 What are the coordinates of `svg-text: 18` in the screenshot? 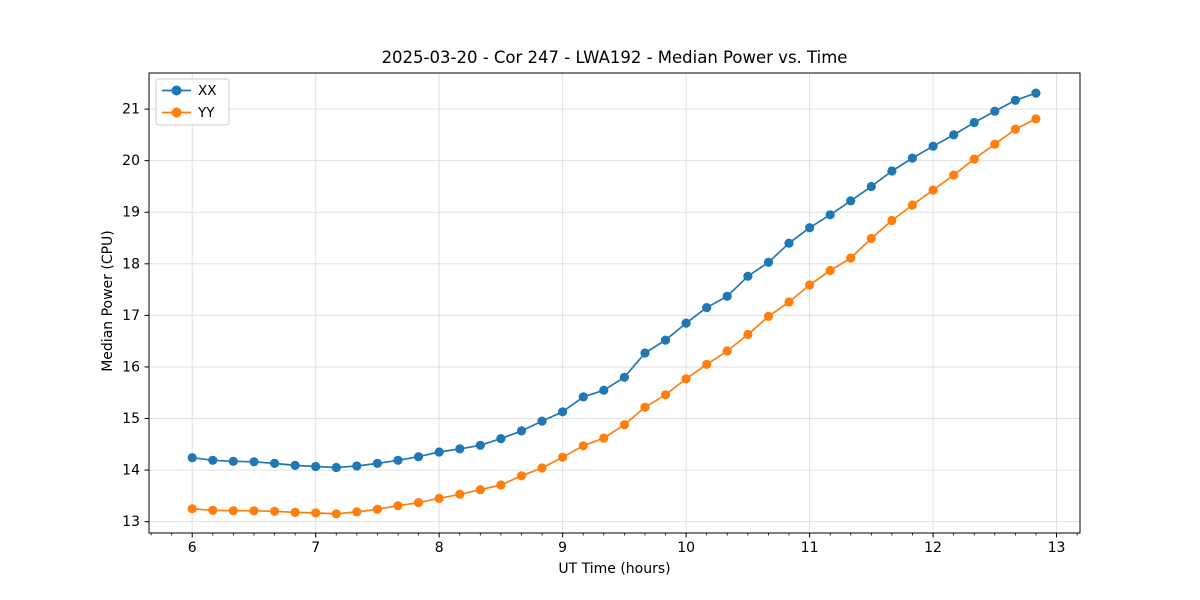 It's located at (131, 264).